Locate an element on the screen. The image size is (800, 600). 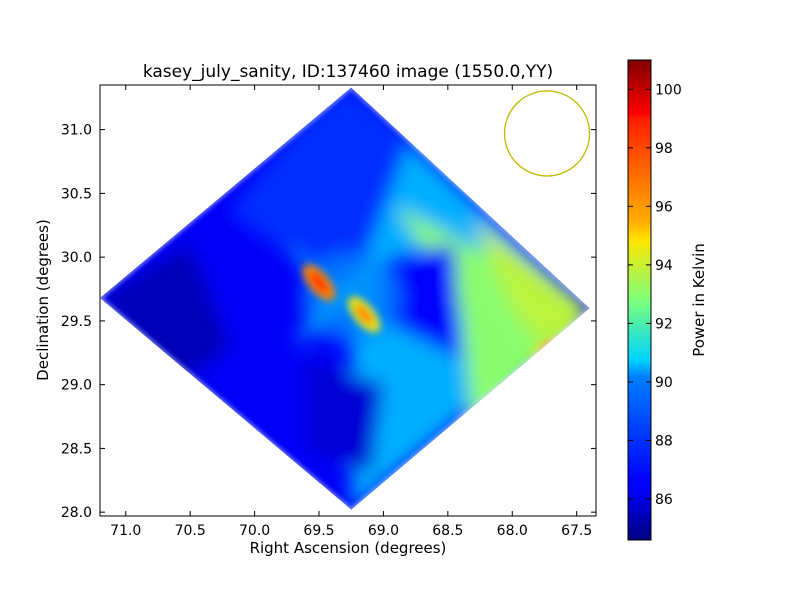
y-tick-label: 29.5 is located at coordinates (76, 322).